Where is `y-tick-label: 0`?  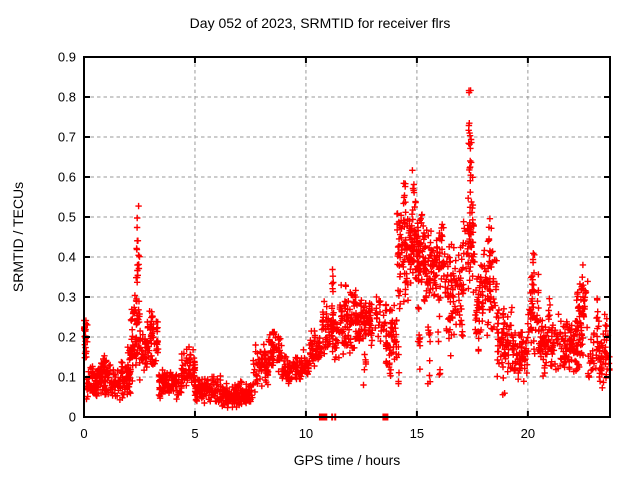 y-tick-label: 0 is located at coordinates (72, 417).